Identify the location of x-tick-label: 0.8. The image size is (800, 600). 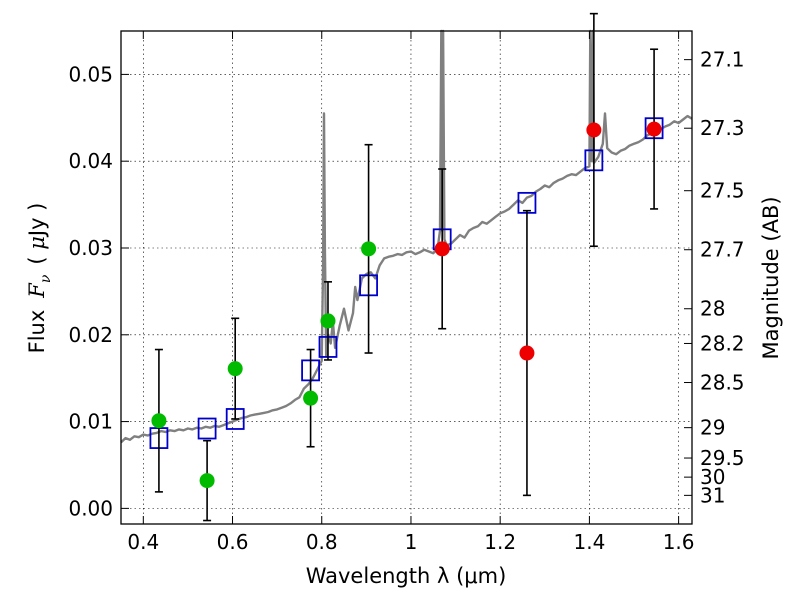
(322, 542).